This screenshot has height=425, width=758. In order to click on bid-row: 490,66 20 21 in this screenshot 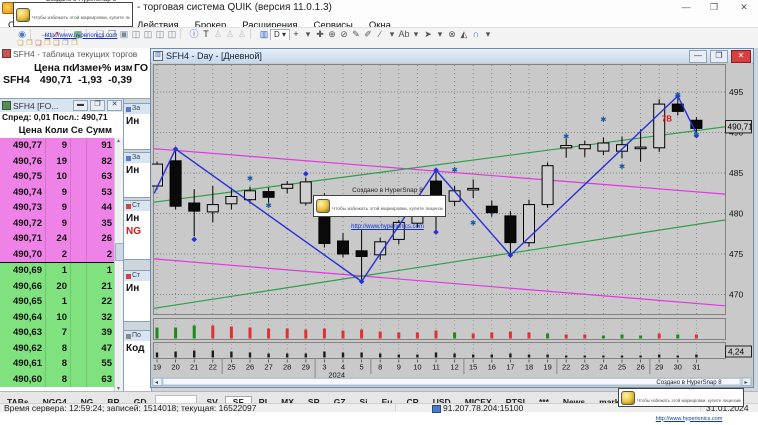, I will do `click(57, 286)`.